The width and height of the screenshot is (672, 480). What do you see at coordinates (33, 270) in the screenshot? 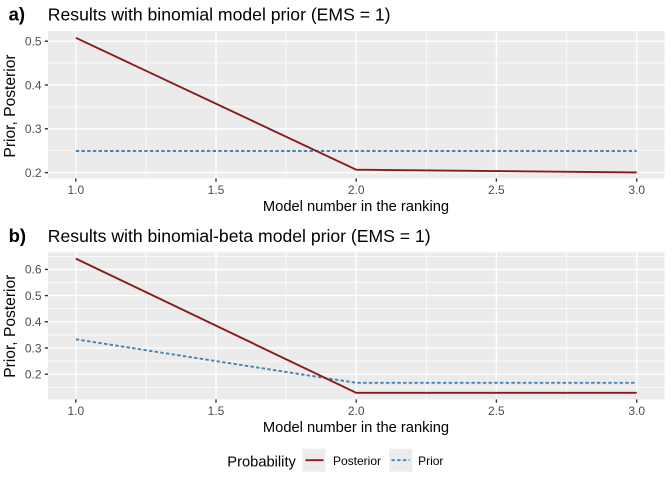
I see `svg-text: 0.6` at bounding box center [33, 270].